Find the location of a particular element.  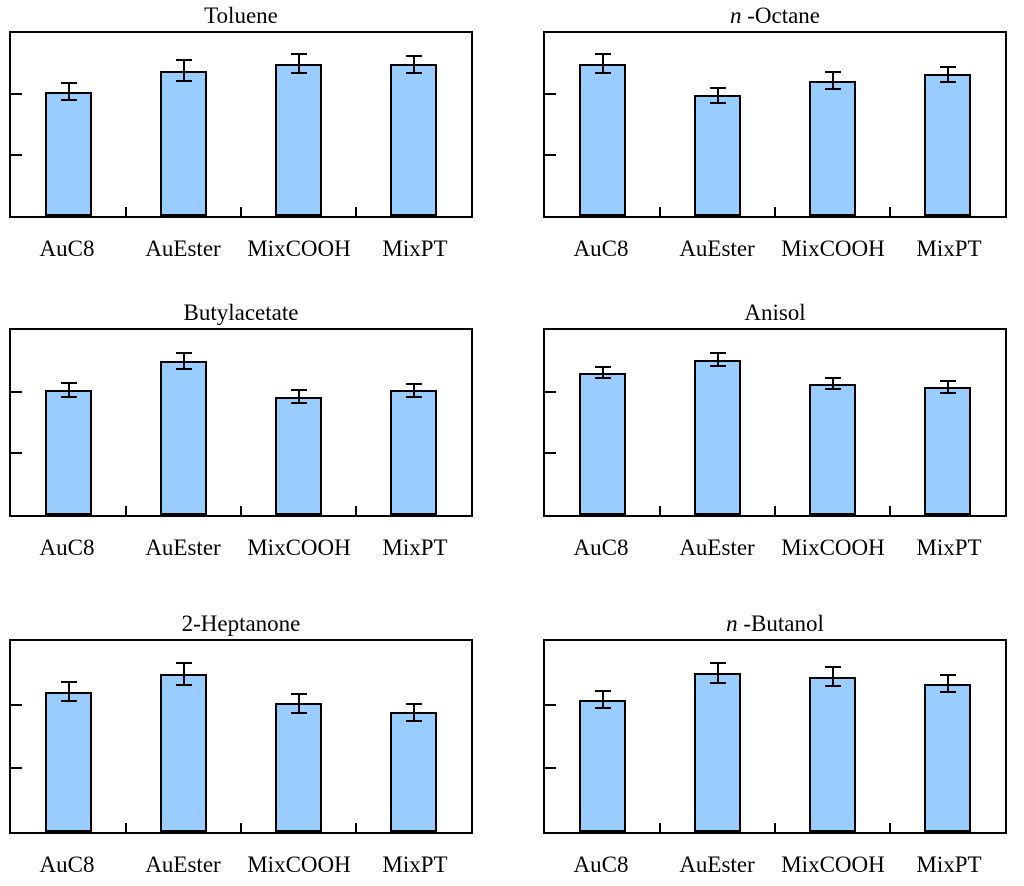

chart-title-italic-part: n is located at coordinates (732, 623).